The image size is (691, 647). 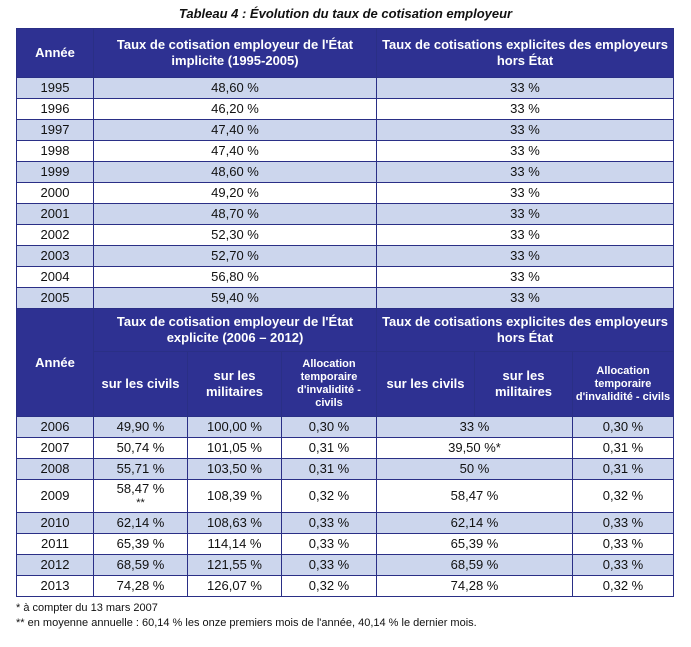 What do you see at coordinates (55, 565) in the screenshot?
I see `year-cell: 2012` at bounding box center [55, 565].